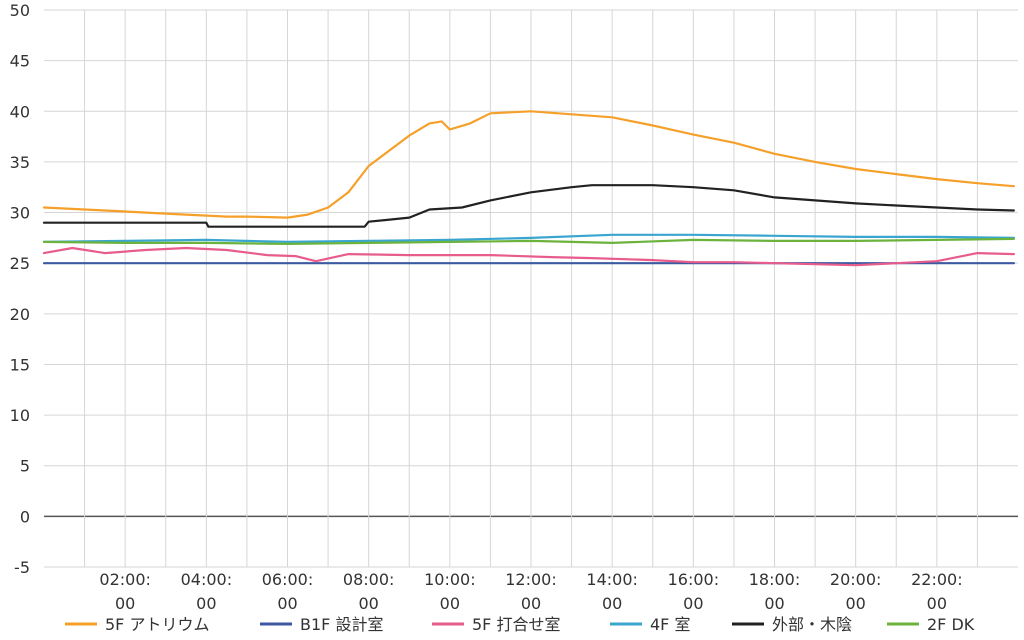 The width and height of the screenshot is (1024, 640). What do you see at coordinates (856, 579) in the screenshot?
I see `x-tick-label: 20:00:` at bounding box center [856, 579].